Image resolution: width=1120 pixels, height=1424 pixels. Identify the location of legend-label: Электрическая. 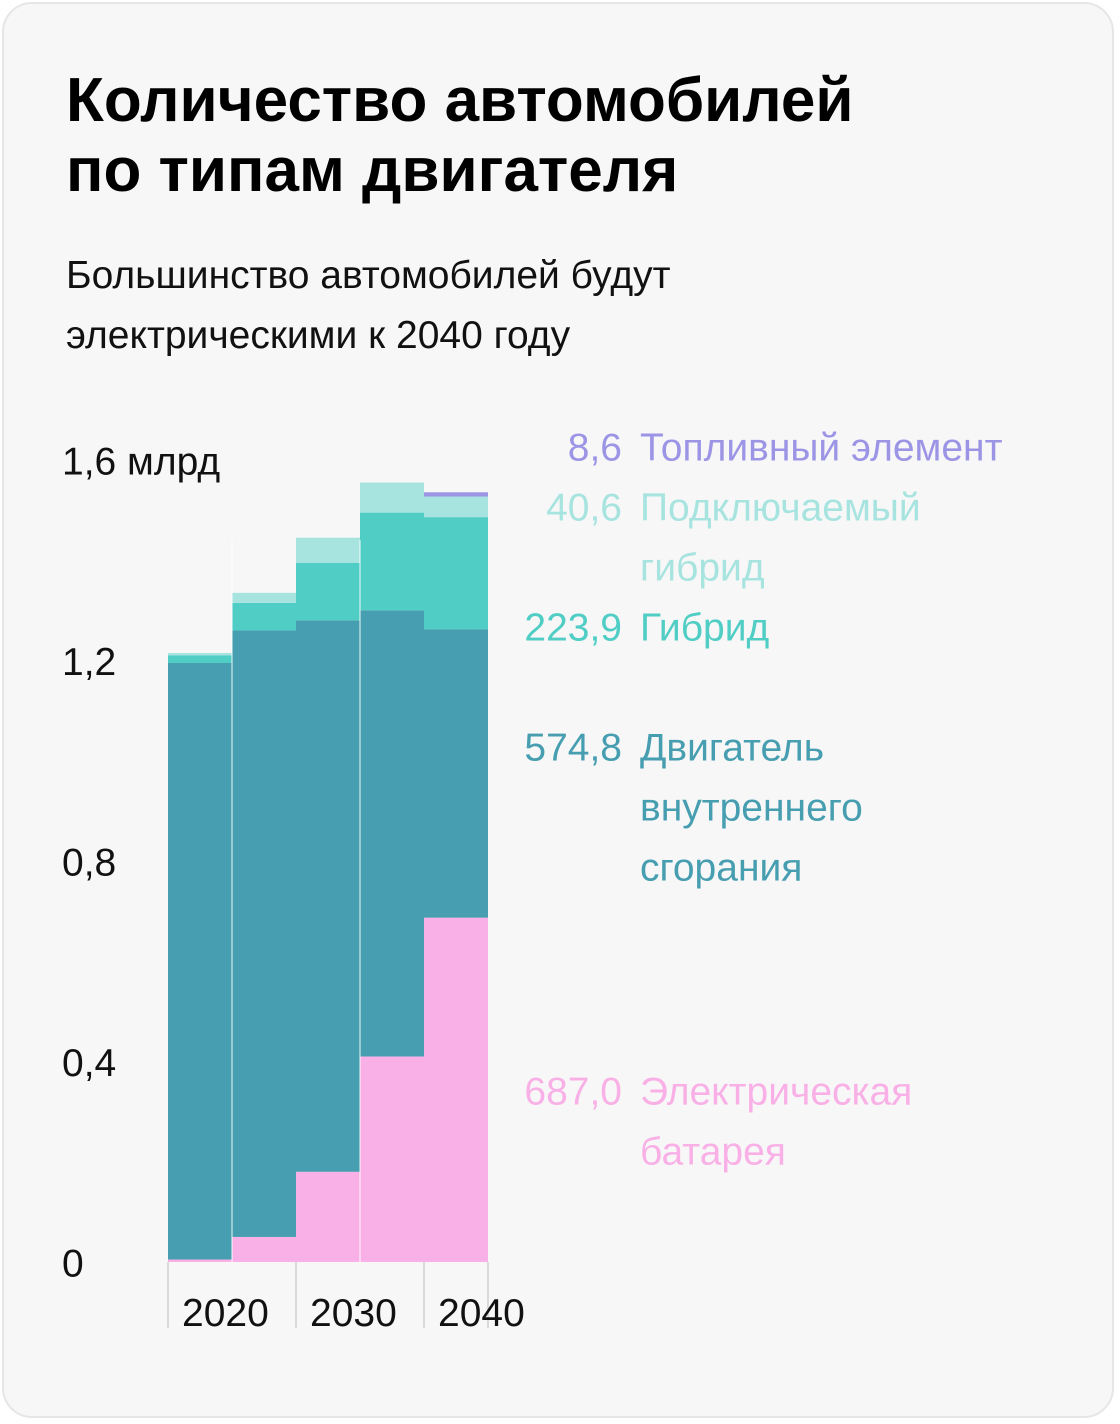
(776, 1091).